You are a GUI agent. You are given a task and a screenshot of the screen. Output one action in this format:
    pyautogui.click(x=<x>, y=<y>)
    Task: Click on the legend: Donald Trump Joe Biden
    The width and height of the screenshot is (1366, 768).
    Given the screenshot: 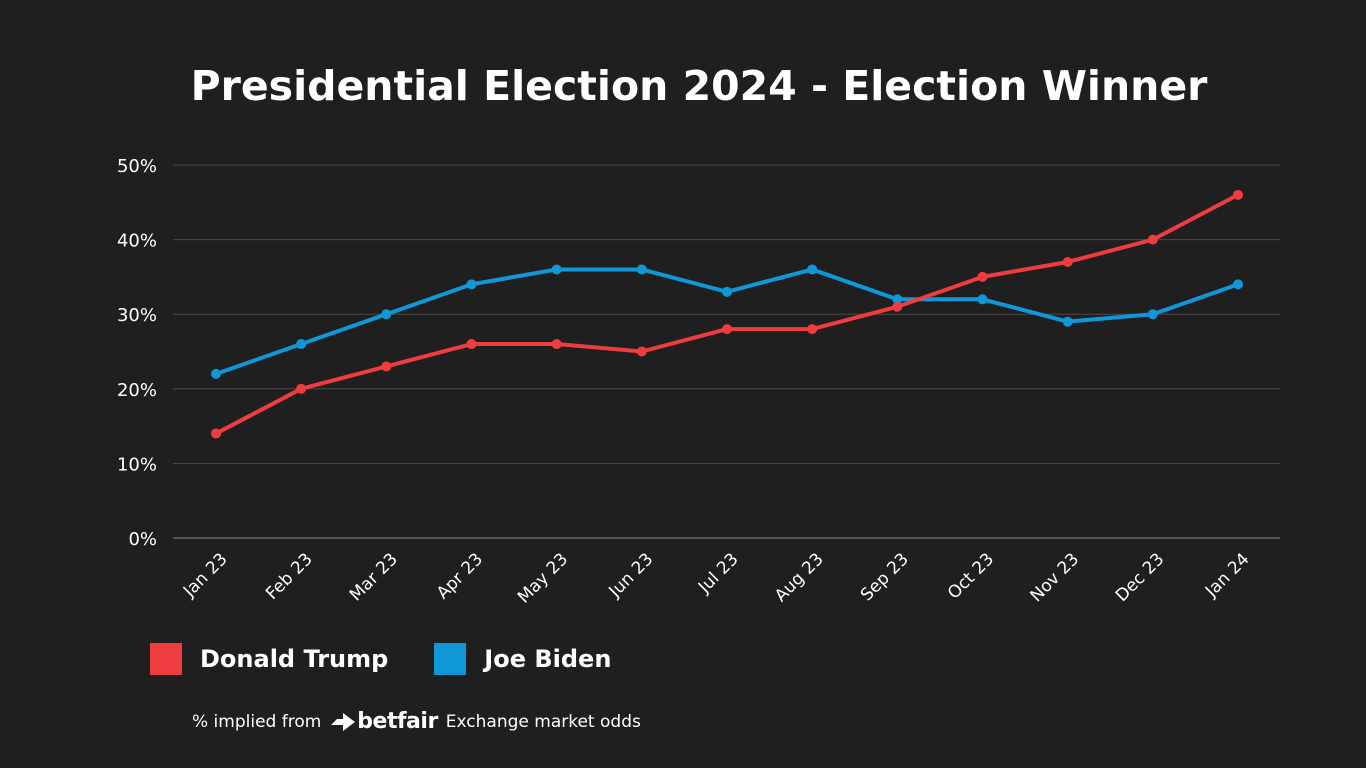 What is the action you would take?
    pyautogui.click(x=403, y=659)
    